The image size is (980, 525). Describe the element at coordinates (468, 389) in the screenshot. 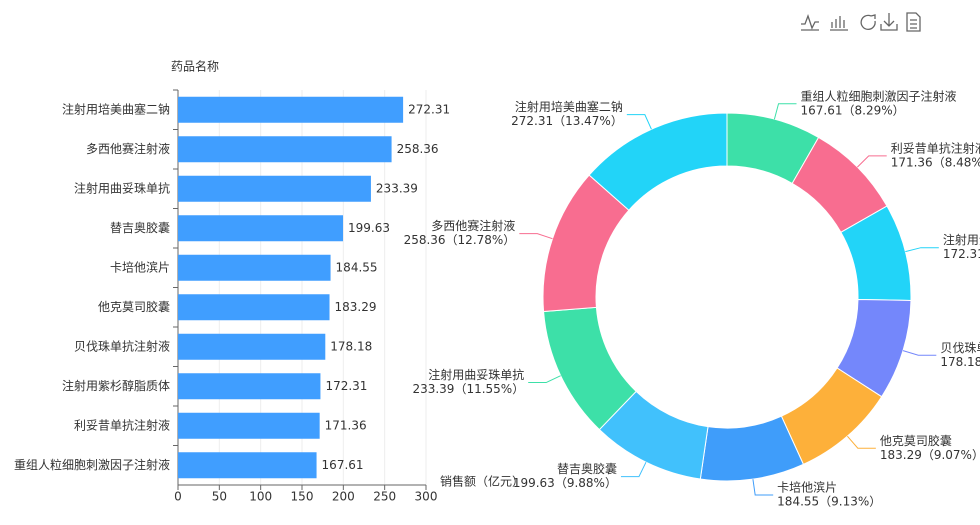

I see `slice-value-label: 233.39（11.55%）` at that location.